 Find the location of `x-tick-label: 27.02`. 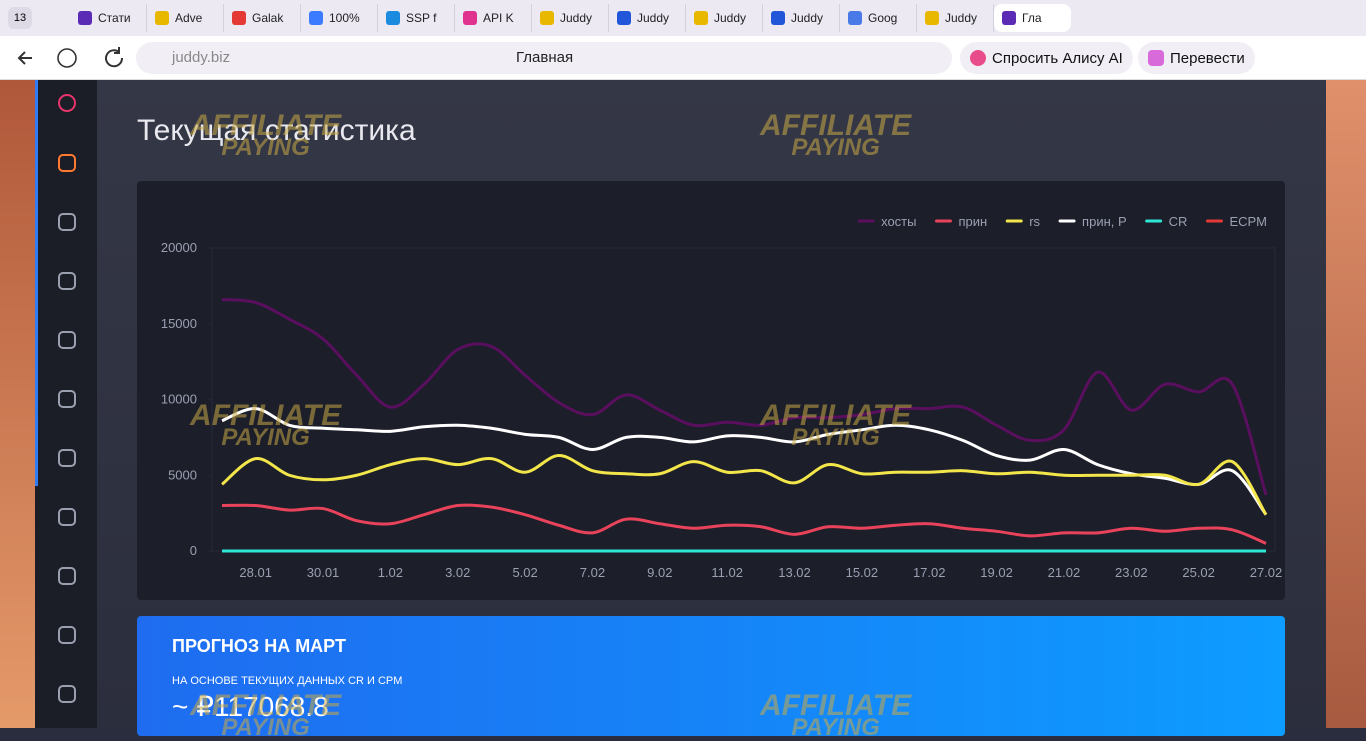

x-tick-label: 27.02 is located at coordinates (1266, 572).